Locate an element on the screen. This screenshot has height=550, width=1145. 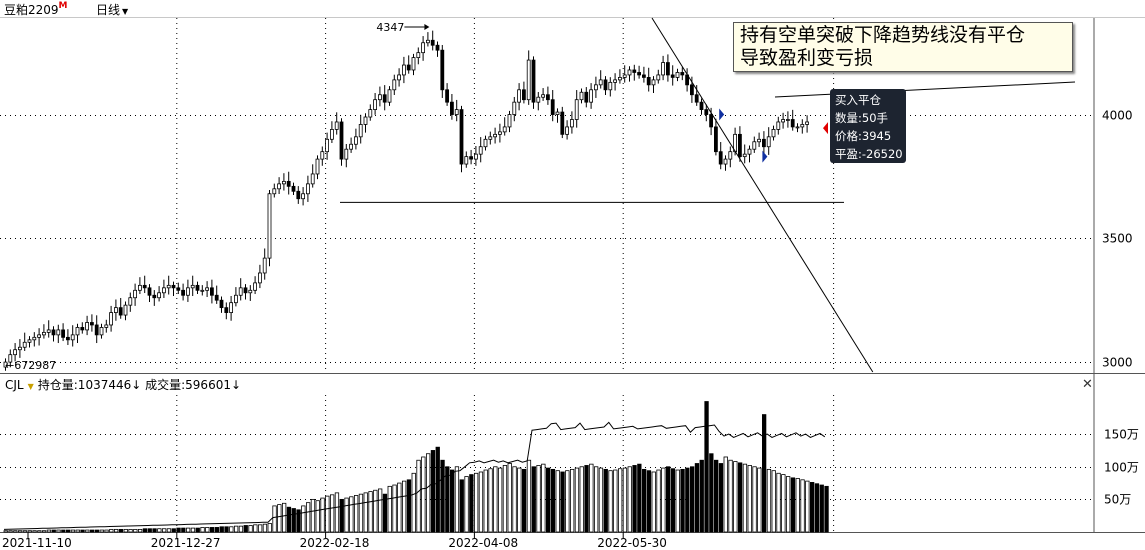
main-contract-badge: M is located at coordinates (63, 6).